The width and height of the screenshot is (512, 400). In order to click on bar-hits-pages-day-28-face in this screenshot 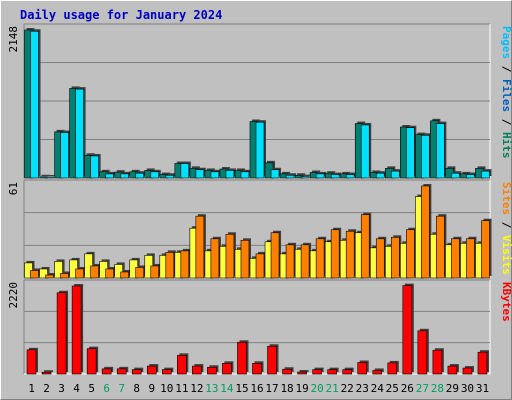, I will do `click(440, 151)`.